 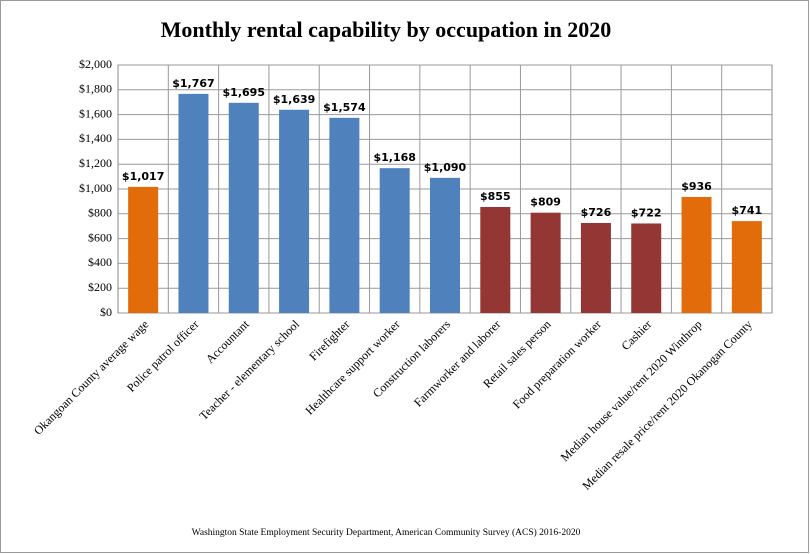 I want to click on y-tick-label: $1,800, so click(x=95, y=89).